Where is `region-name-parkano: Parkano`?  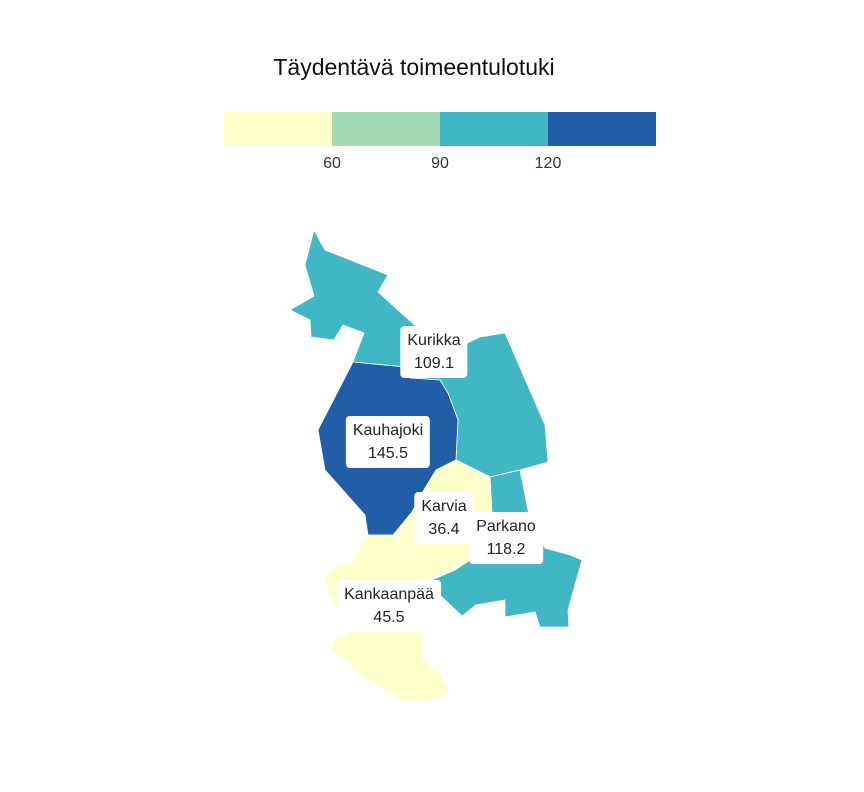
region-name-parkano: Parkano is located at coordinates (506, 526).